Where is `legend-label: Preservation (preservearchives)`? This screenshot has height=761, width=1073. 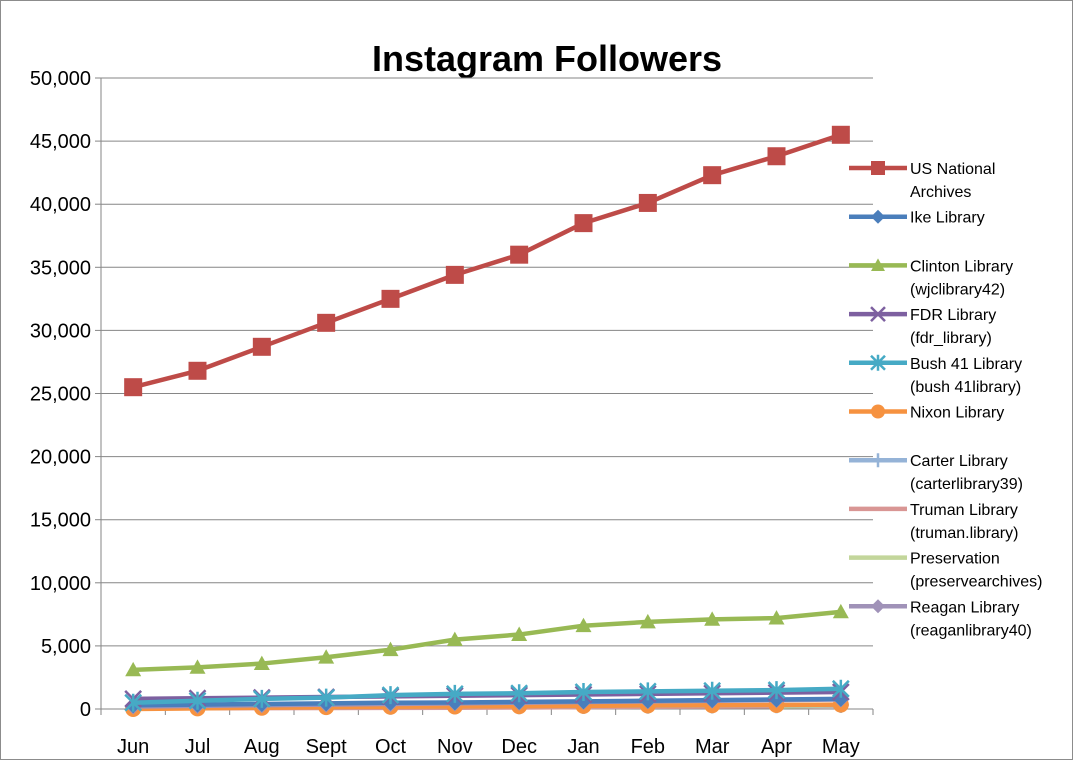 legend-label: Preservation (preservearchives) is located at coordinates (976, 571).